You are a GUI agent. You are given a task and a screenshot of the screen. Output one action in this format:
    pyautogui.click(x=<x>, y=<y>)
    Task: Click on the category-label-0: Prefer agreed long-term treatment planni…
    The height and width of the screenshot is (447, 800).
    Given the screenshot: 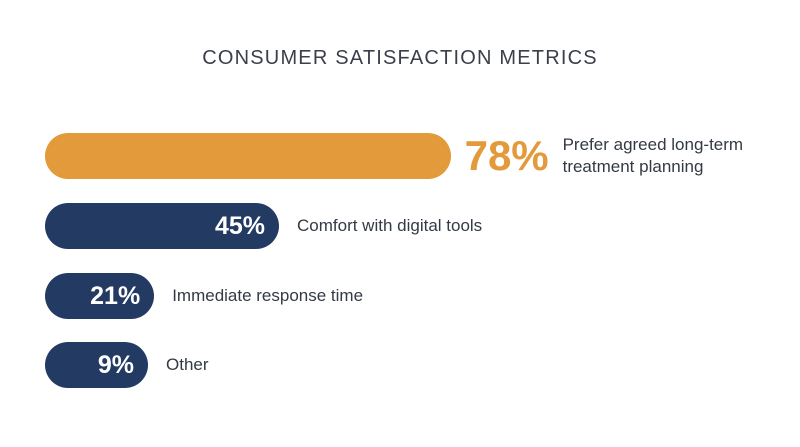 What is the action you would take?
    pyautogui.click(x=653, y=155)
    